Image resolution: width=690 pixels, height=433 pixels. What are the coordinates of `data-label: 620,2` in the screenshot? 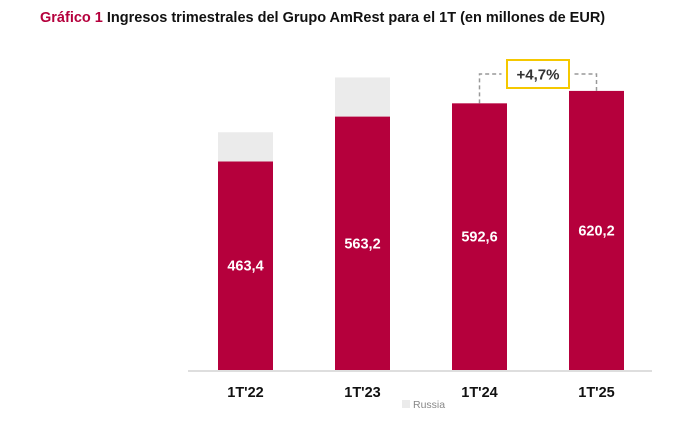 It's located at (596, 231).